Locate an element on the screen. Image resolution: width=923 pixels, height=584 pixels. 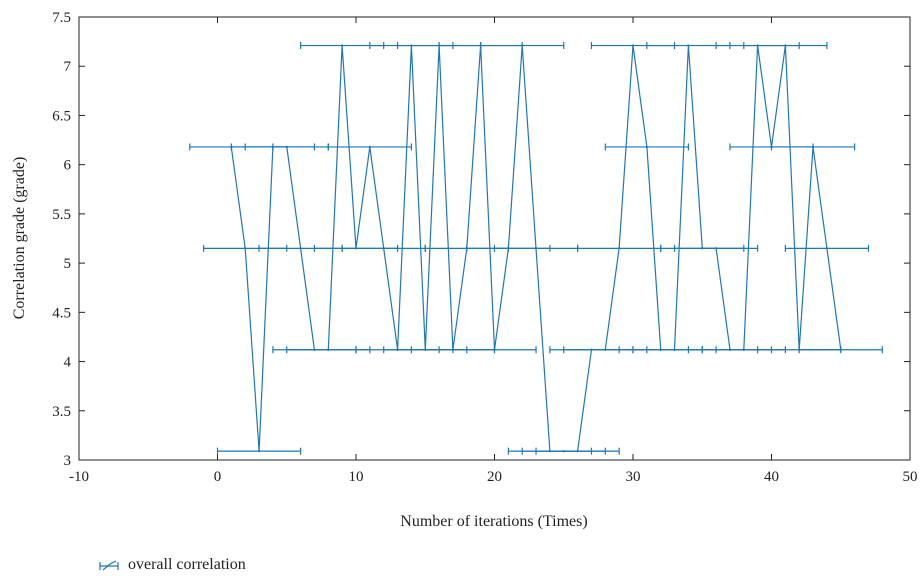
x-tick-label: 0 is located at coordinates (218, 477).